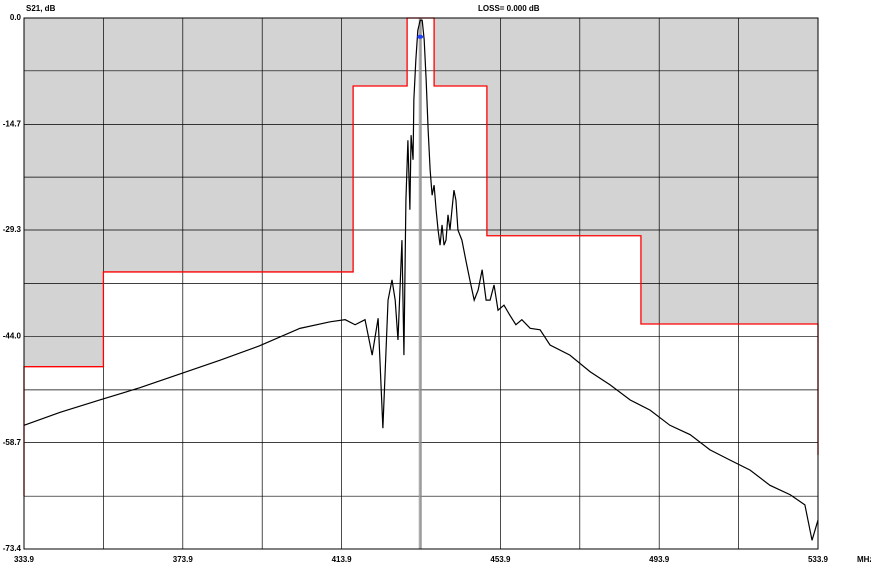 This screenshot has width=871, height=565. Describe the element at coordinates (864, 559) in the screenshot. I see `x-unit: MHz` at that location.